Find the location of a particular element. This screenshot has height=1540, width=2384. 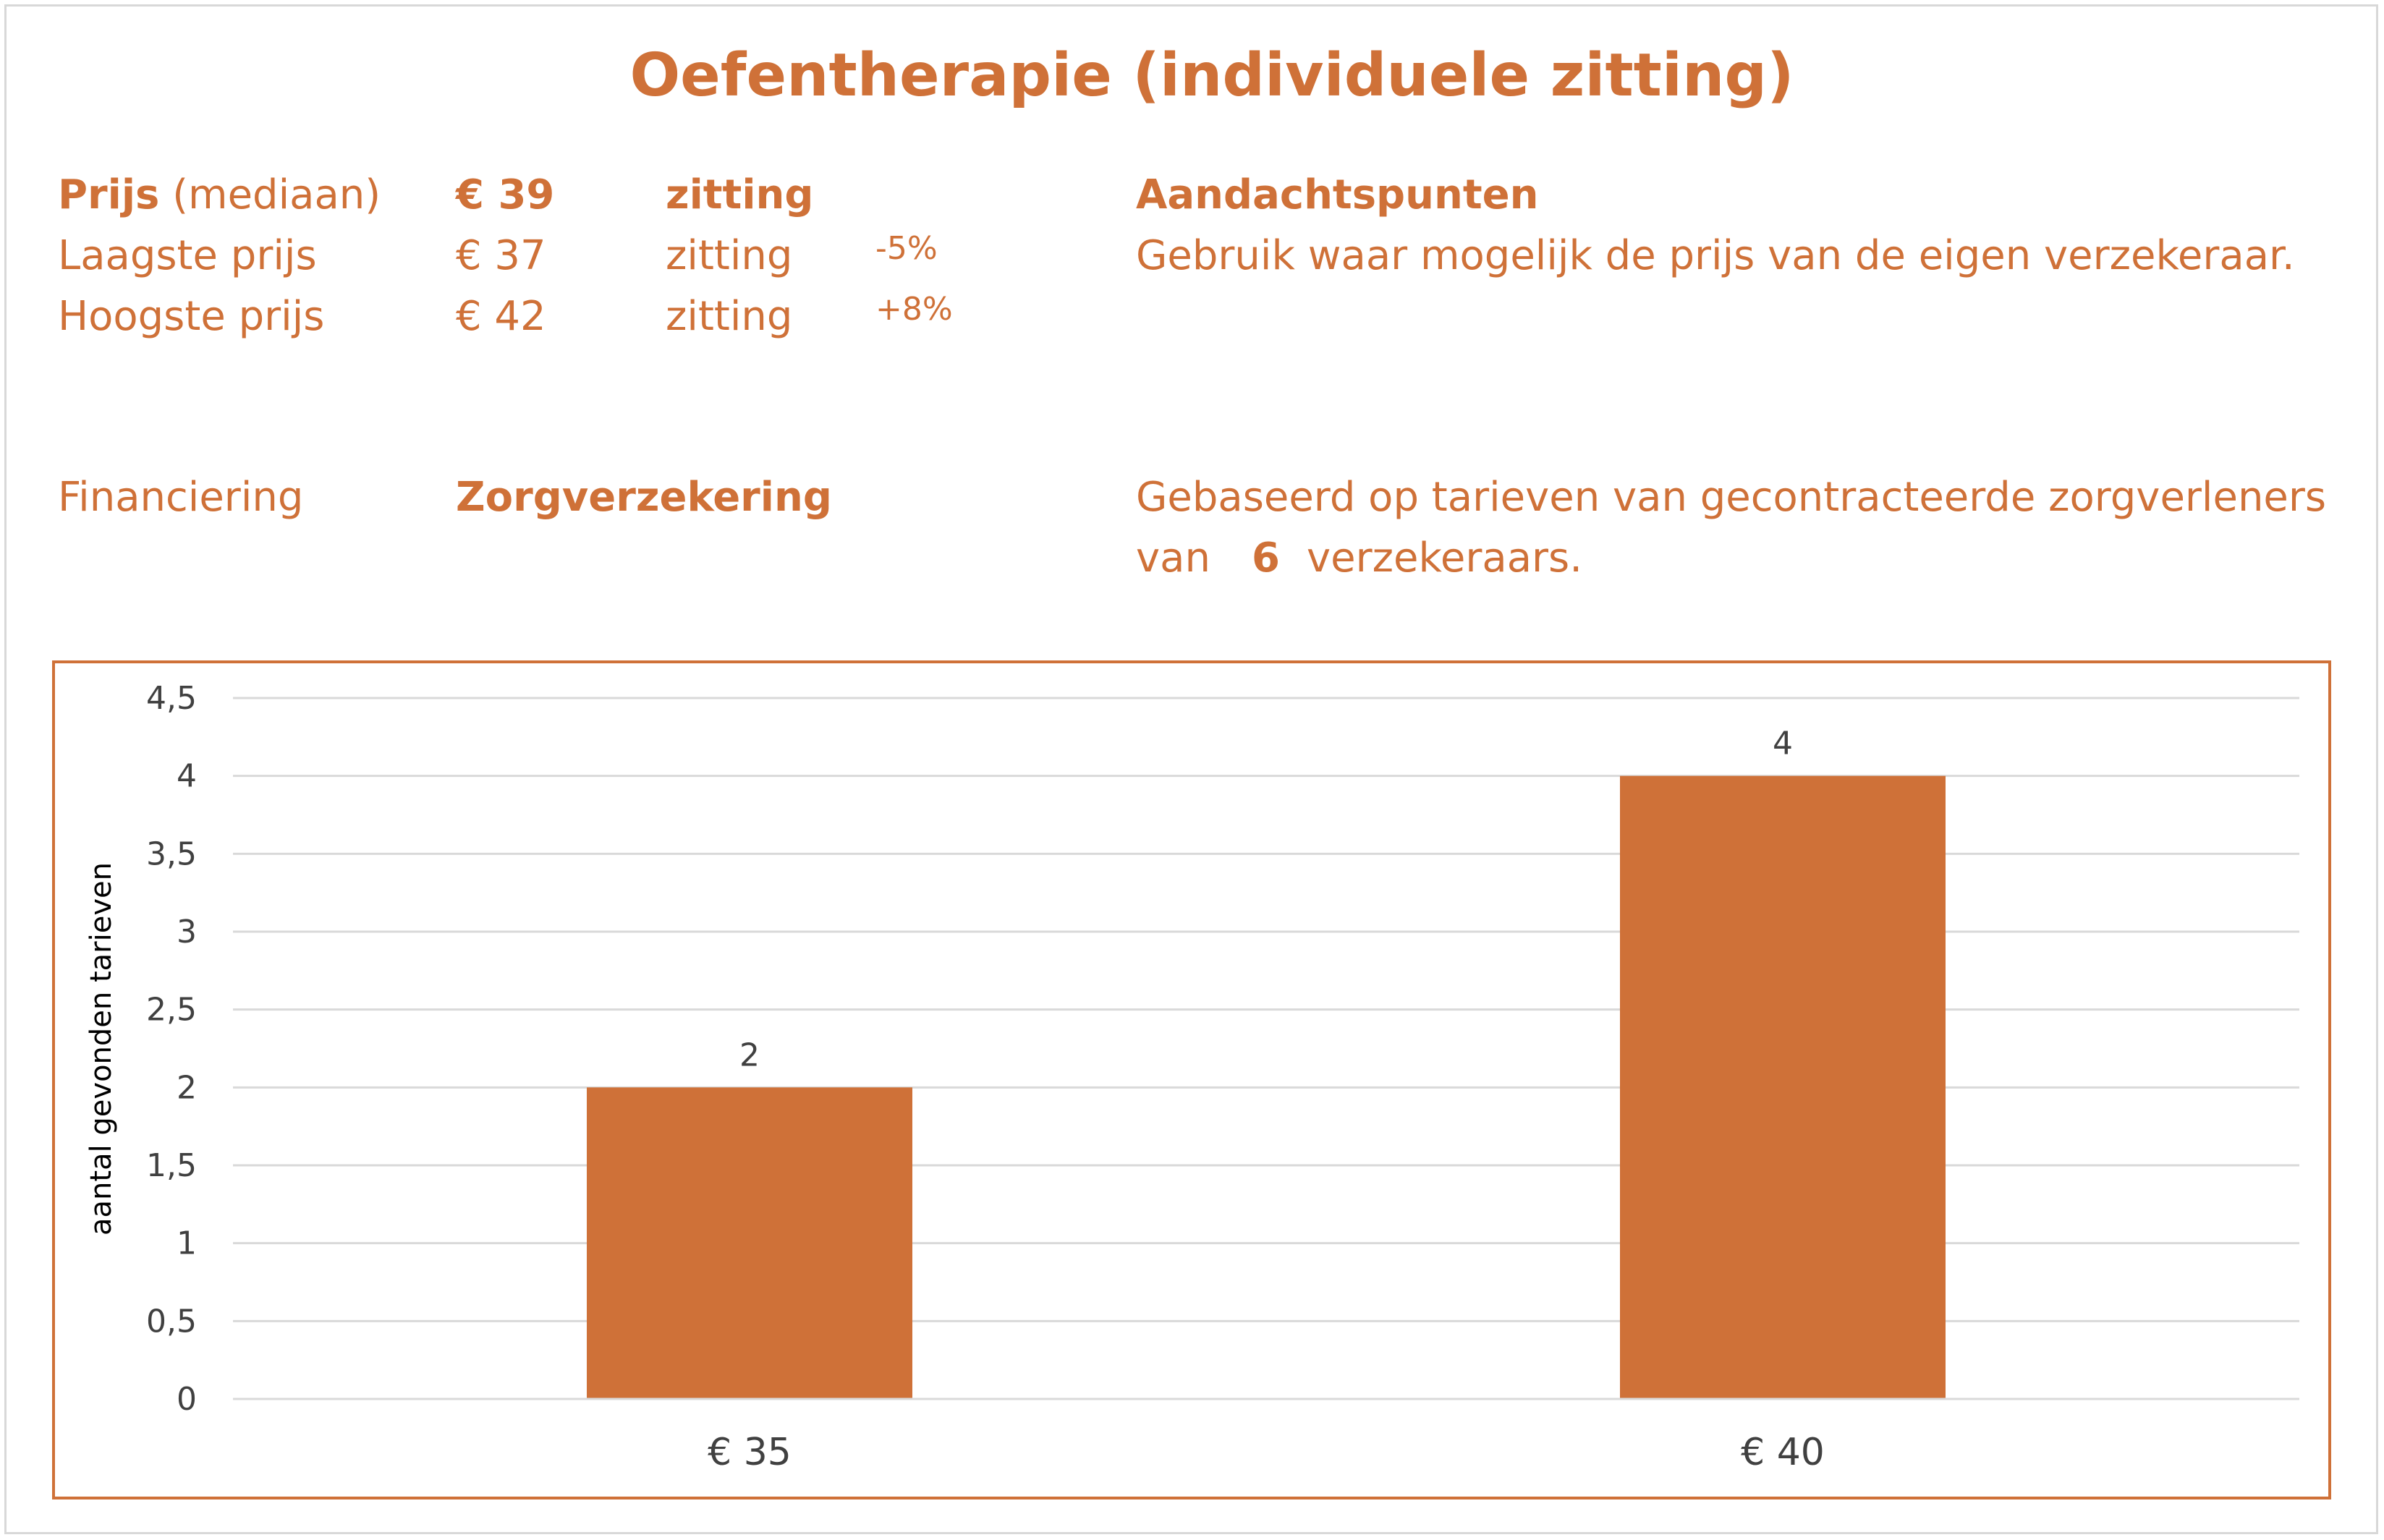

y-tick-label: 4,5 is located at coordinates (172, 698).